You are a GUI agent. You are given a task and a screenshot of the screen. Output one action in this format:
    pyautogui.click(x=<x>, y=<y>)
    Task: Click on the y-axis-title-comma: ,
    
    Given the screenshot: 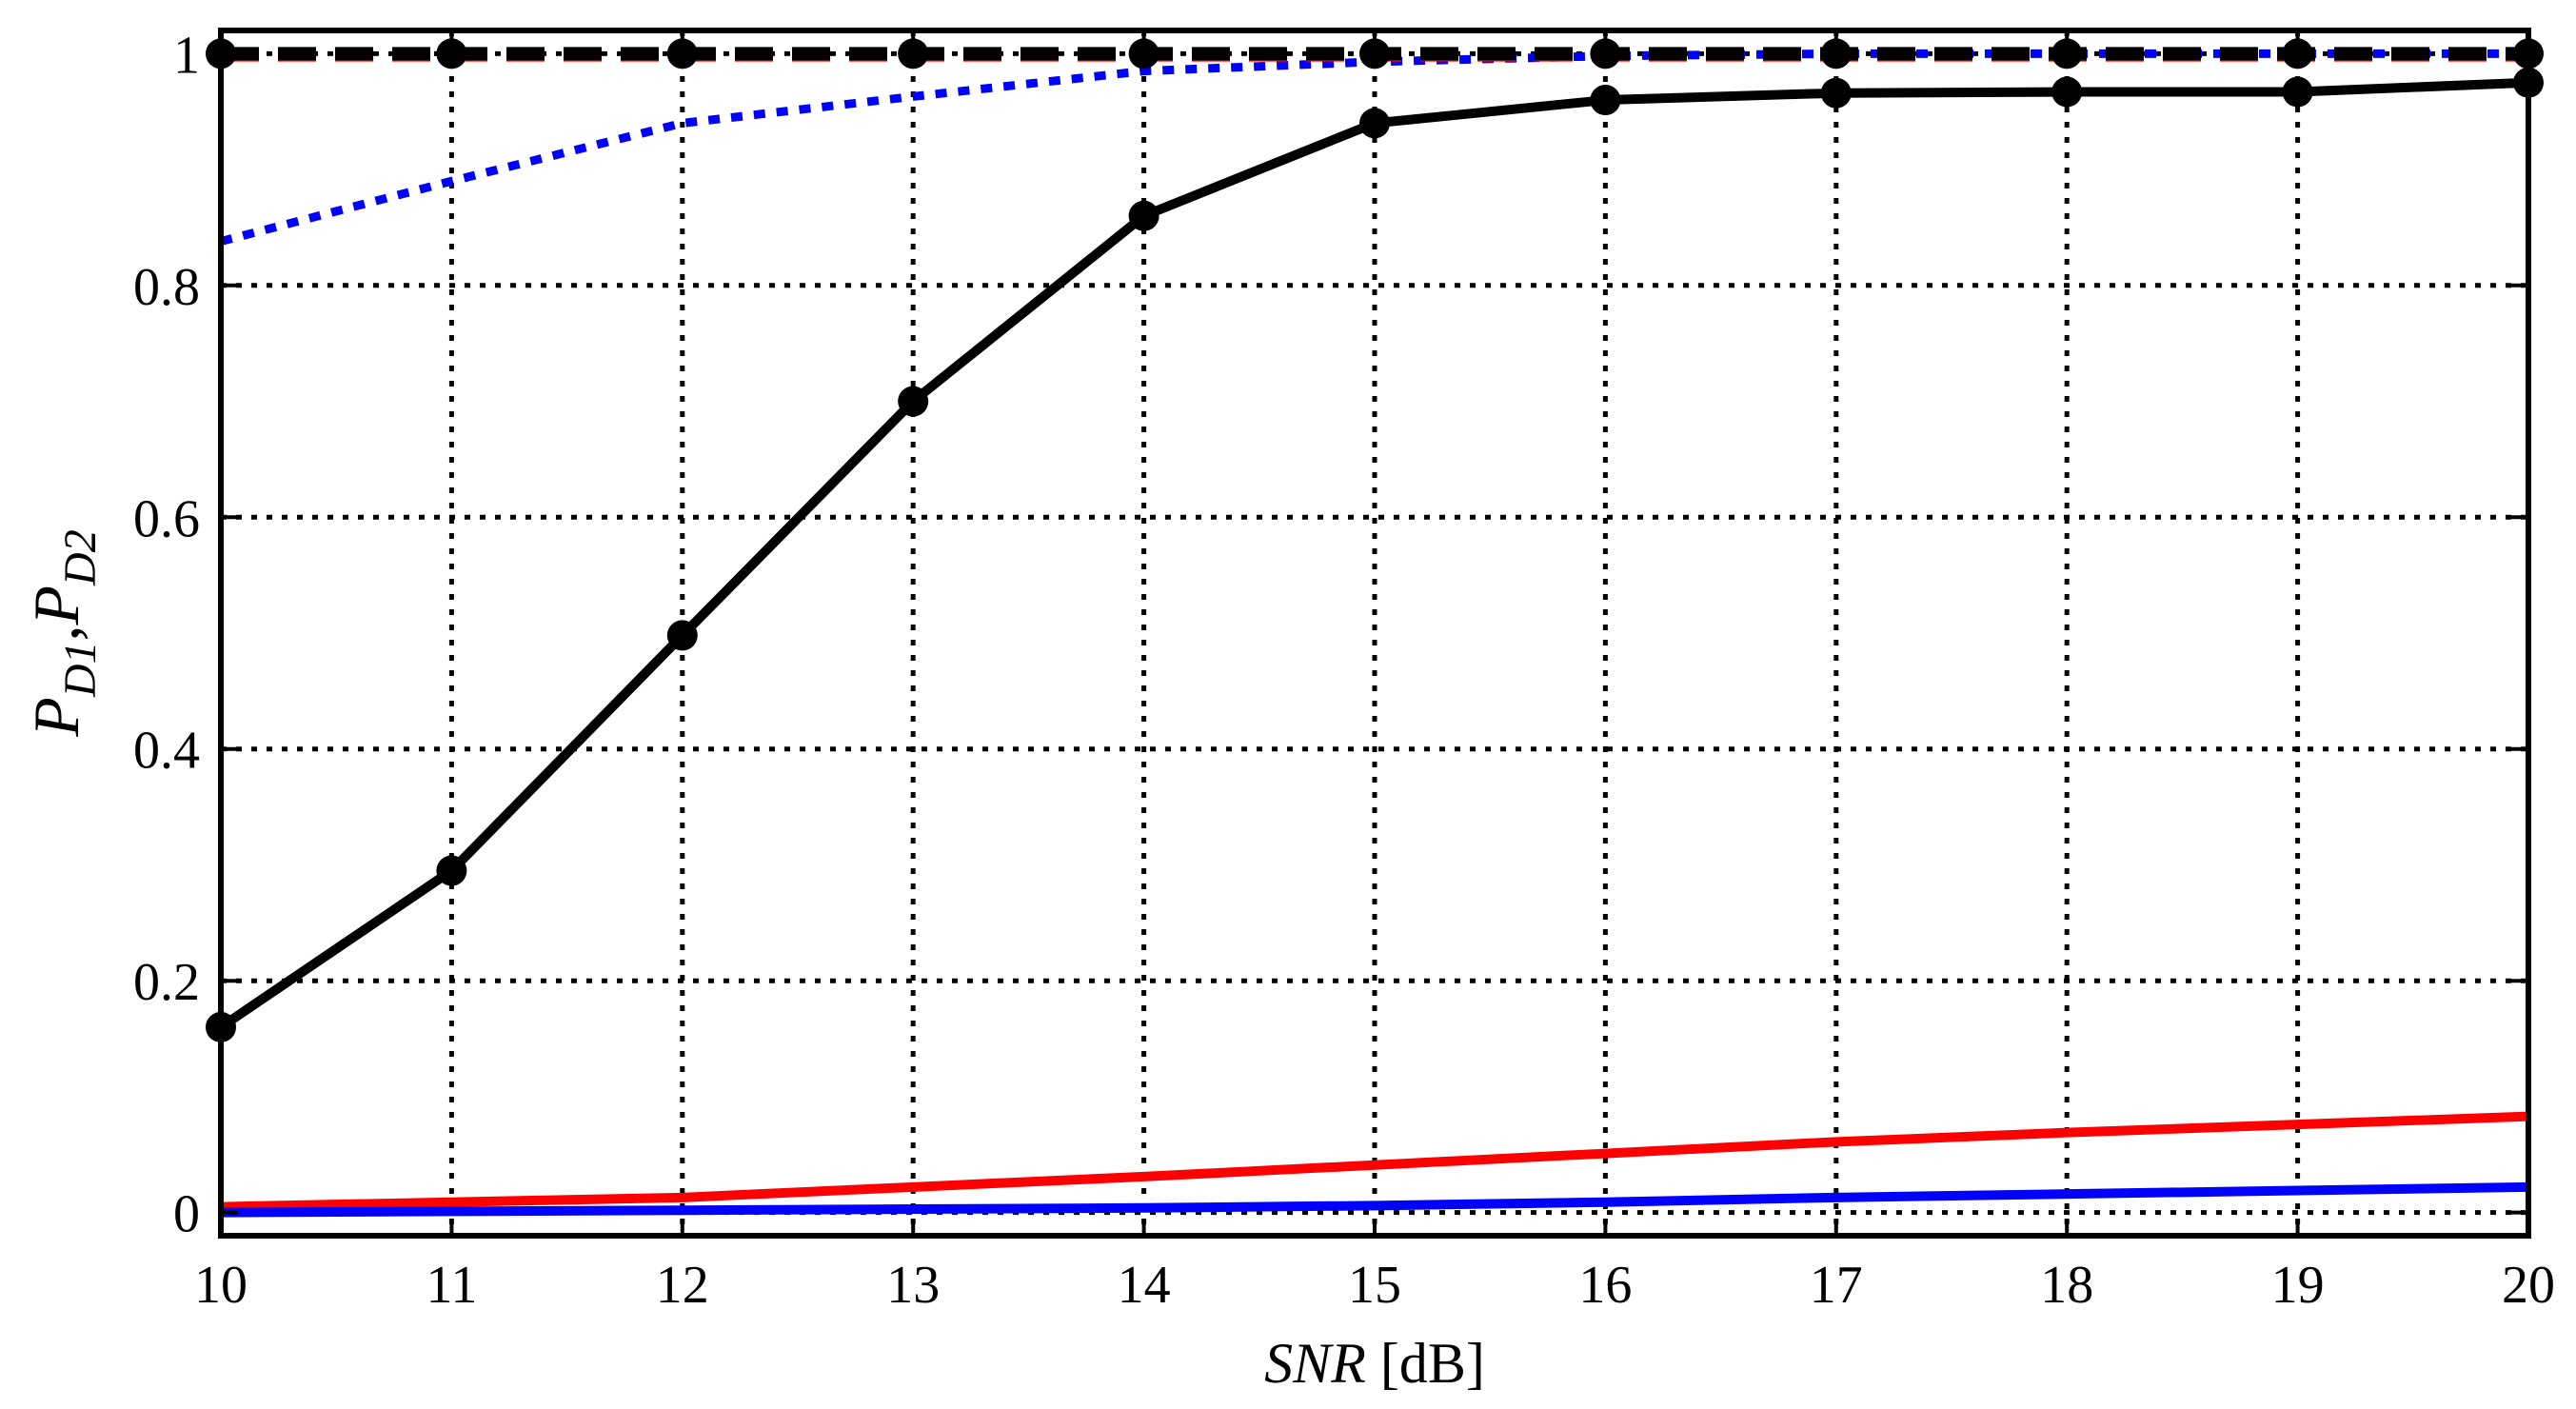 What is the action you would take?
    pyautogui.click(x=56, y=633)
    